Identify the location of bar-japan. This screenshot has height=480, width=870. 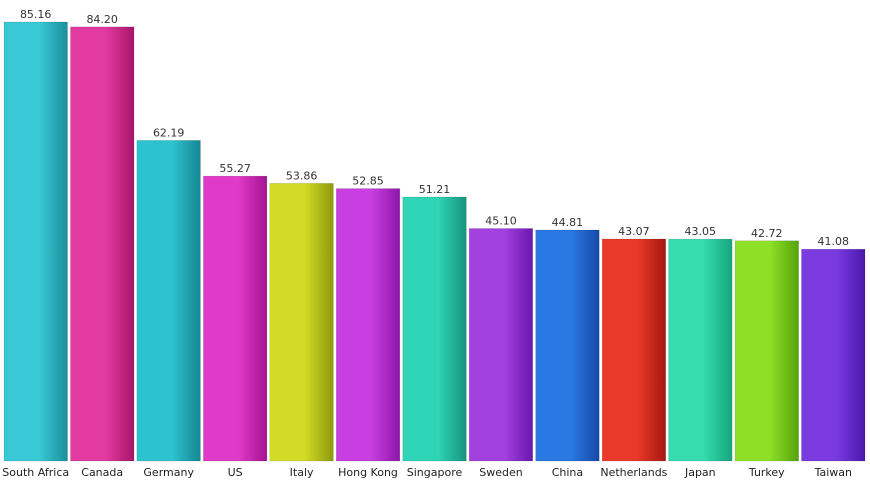
(700, 350).